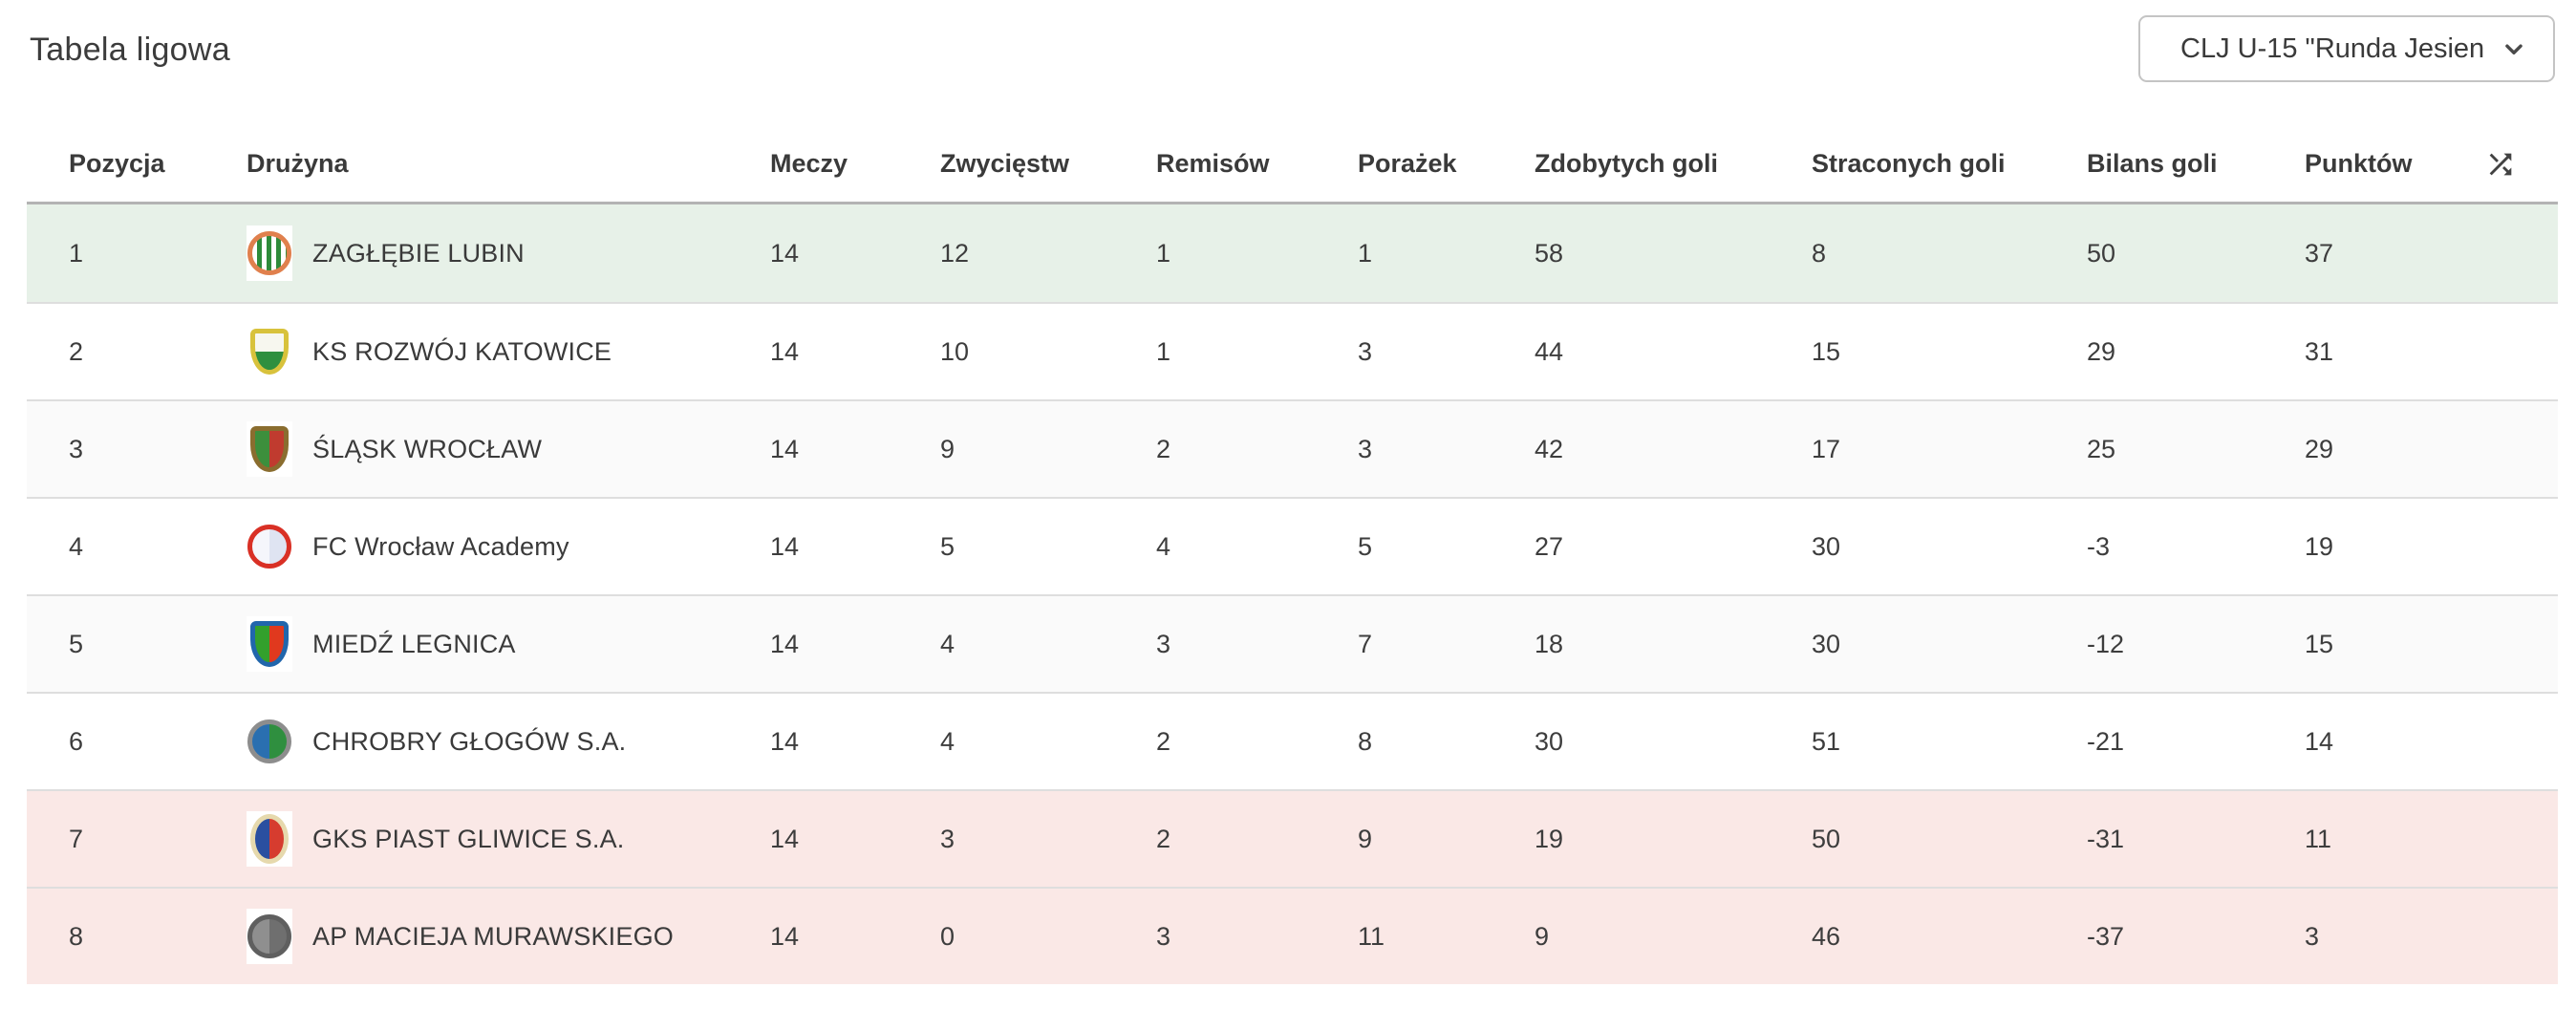 This screenshot has width=2576, height=1009. What do you see at coordinates (1626, 163) in the screenshot?
I see `header-zdobytych-goli: Zdobytych goli` at bounding box center [1626, 163].